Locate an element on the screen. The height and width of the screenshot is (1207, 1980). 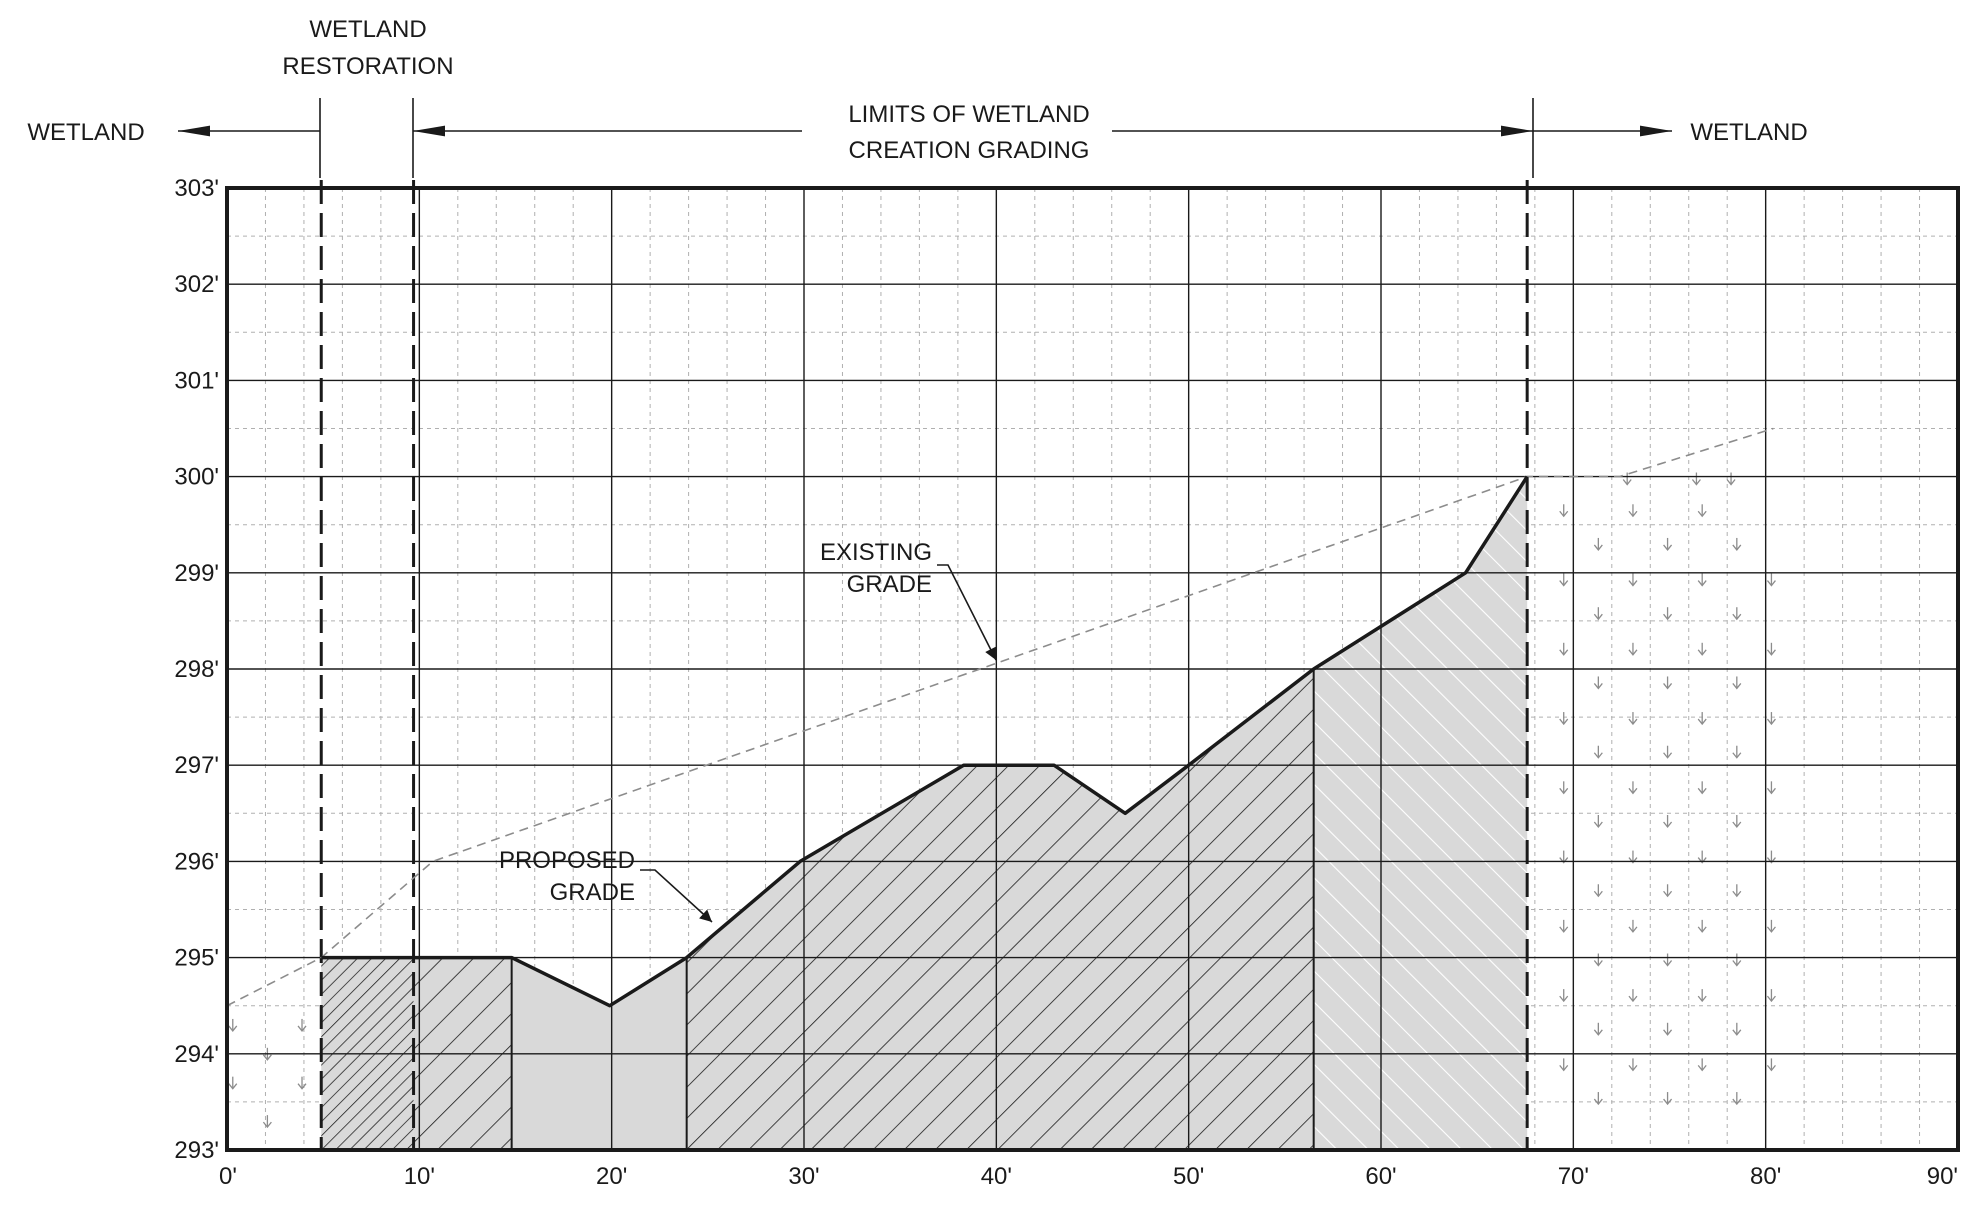
proposed-grade-callout: PROPOSED GRADE is located at coordinates (606, 885).